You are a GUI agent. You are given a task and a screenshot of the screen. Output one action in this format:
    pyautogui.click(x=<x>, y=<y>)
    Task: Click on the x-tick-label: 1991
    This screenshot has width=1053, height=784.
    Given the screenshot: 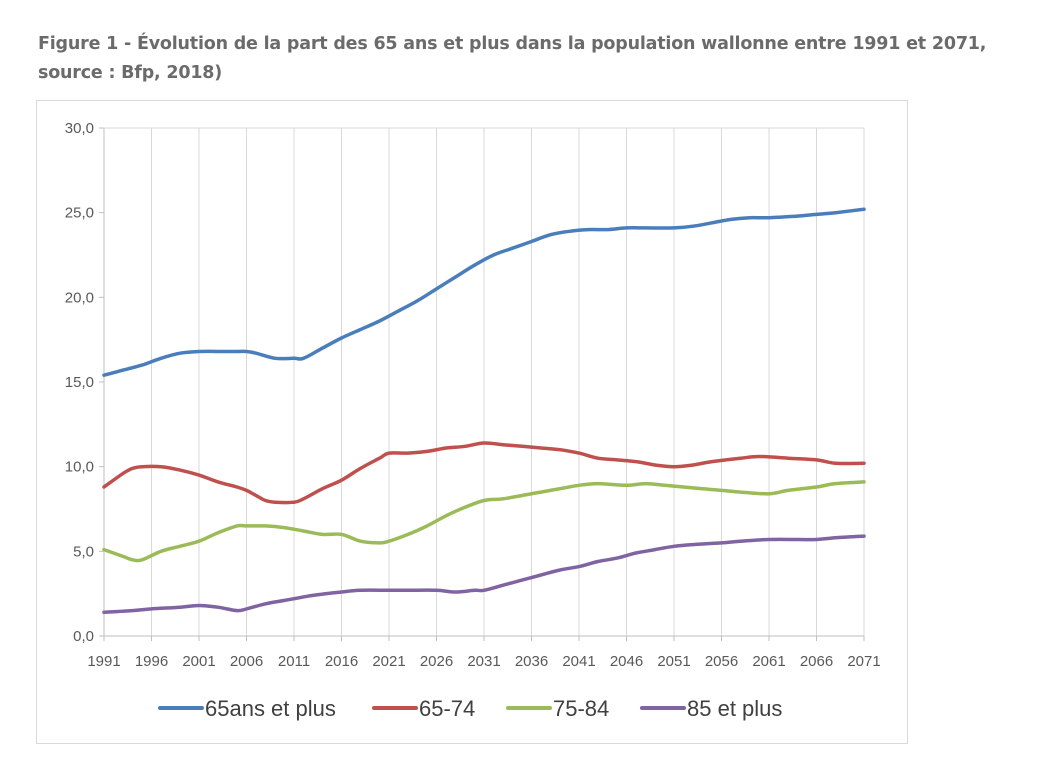 What is the action you would take?
    pyautogui.click(x=103, y=661)
    